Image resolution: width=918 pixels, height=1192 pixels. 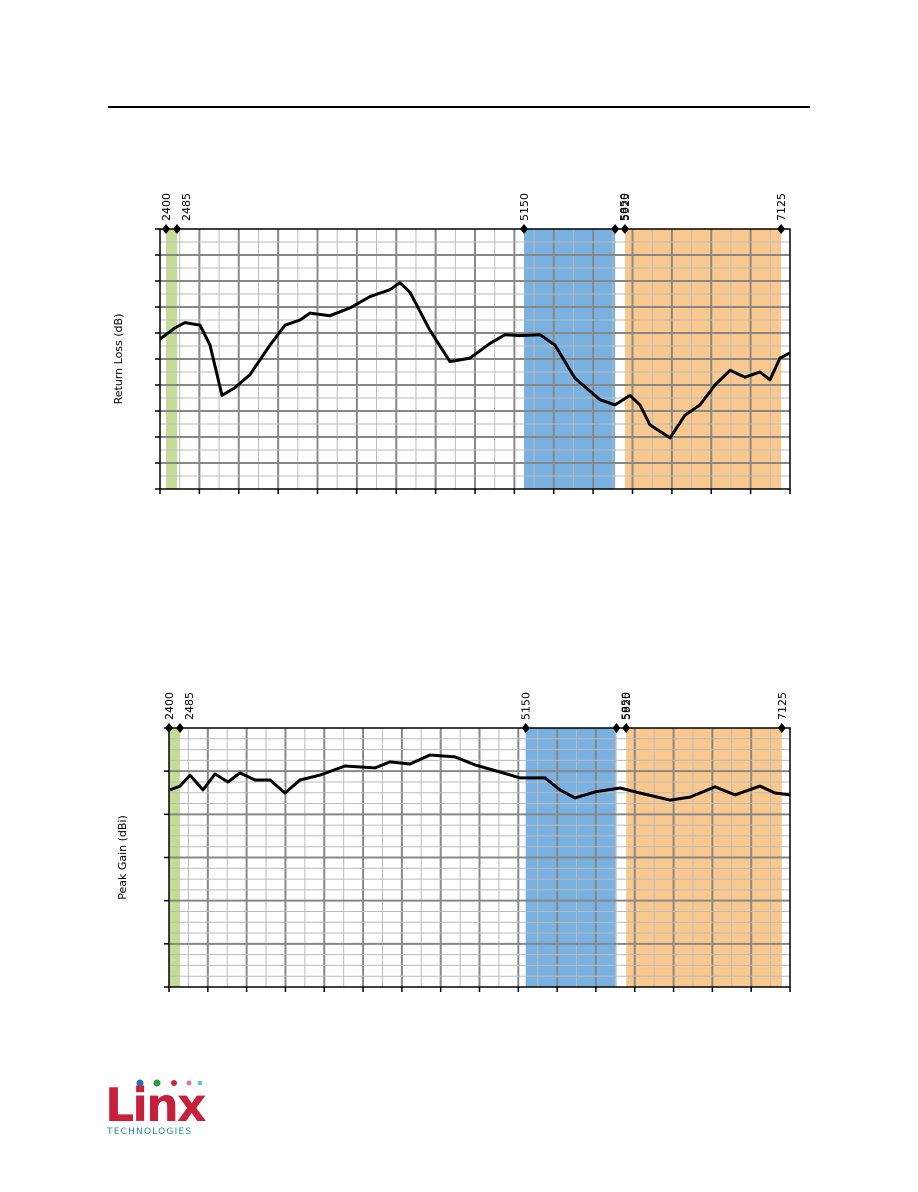 What do you see at coordinates (118, 359) in the screenshot?
I see `y-axis-title: Return Loss (dB)` at bounding box center [118, 359].